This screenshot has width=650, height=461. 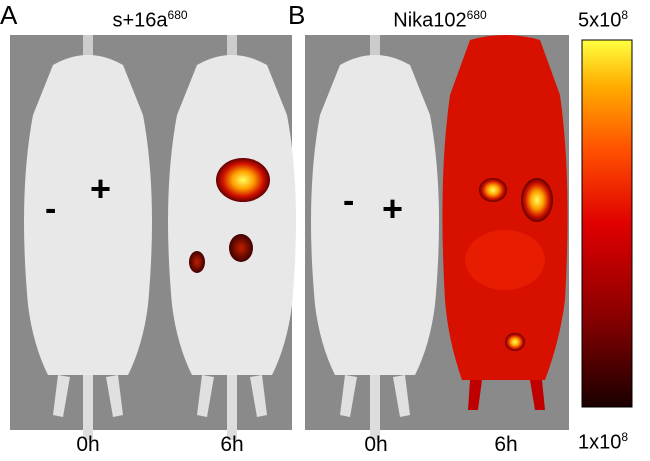 What do you see at coordinates (51, 209) in the screenshot?
I see `marker-minus-a: -` at bounding box center [51, 209].